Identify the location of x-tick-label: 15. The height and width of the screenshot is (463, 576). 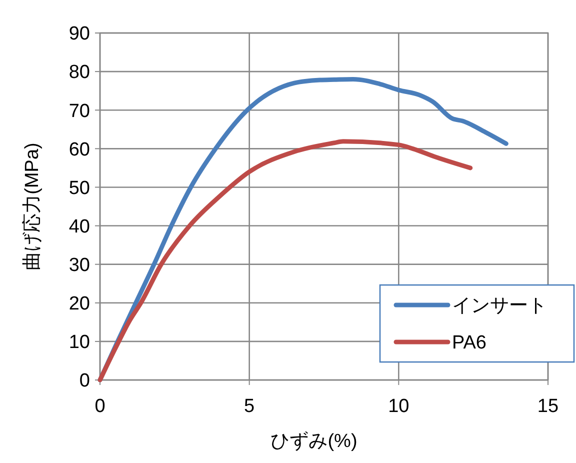
(548, 406).